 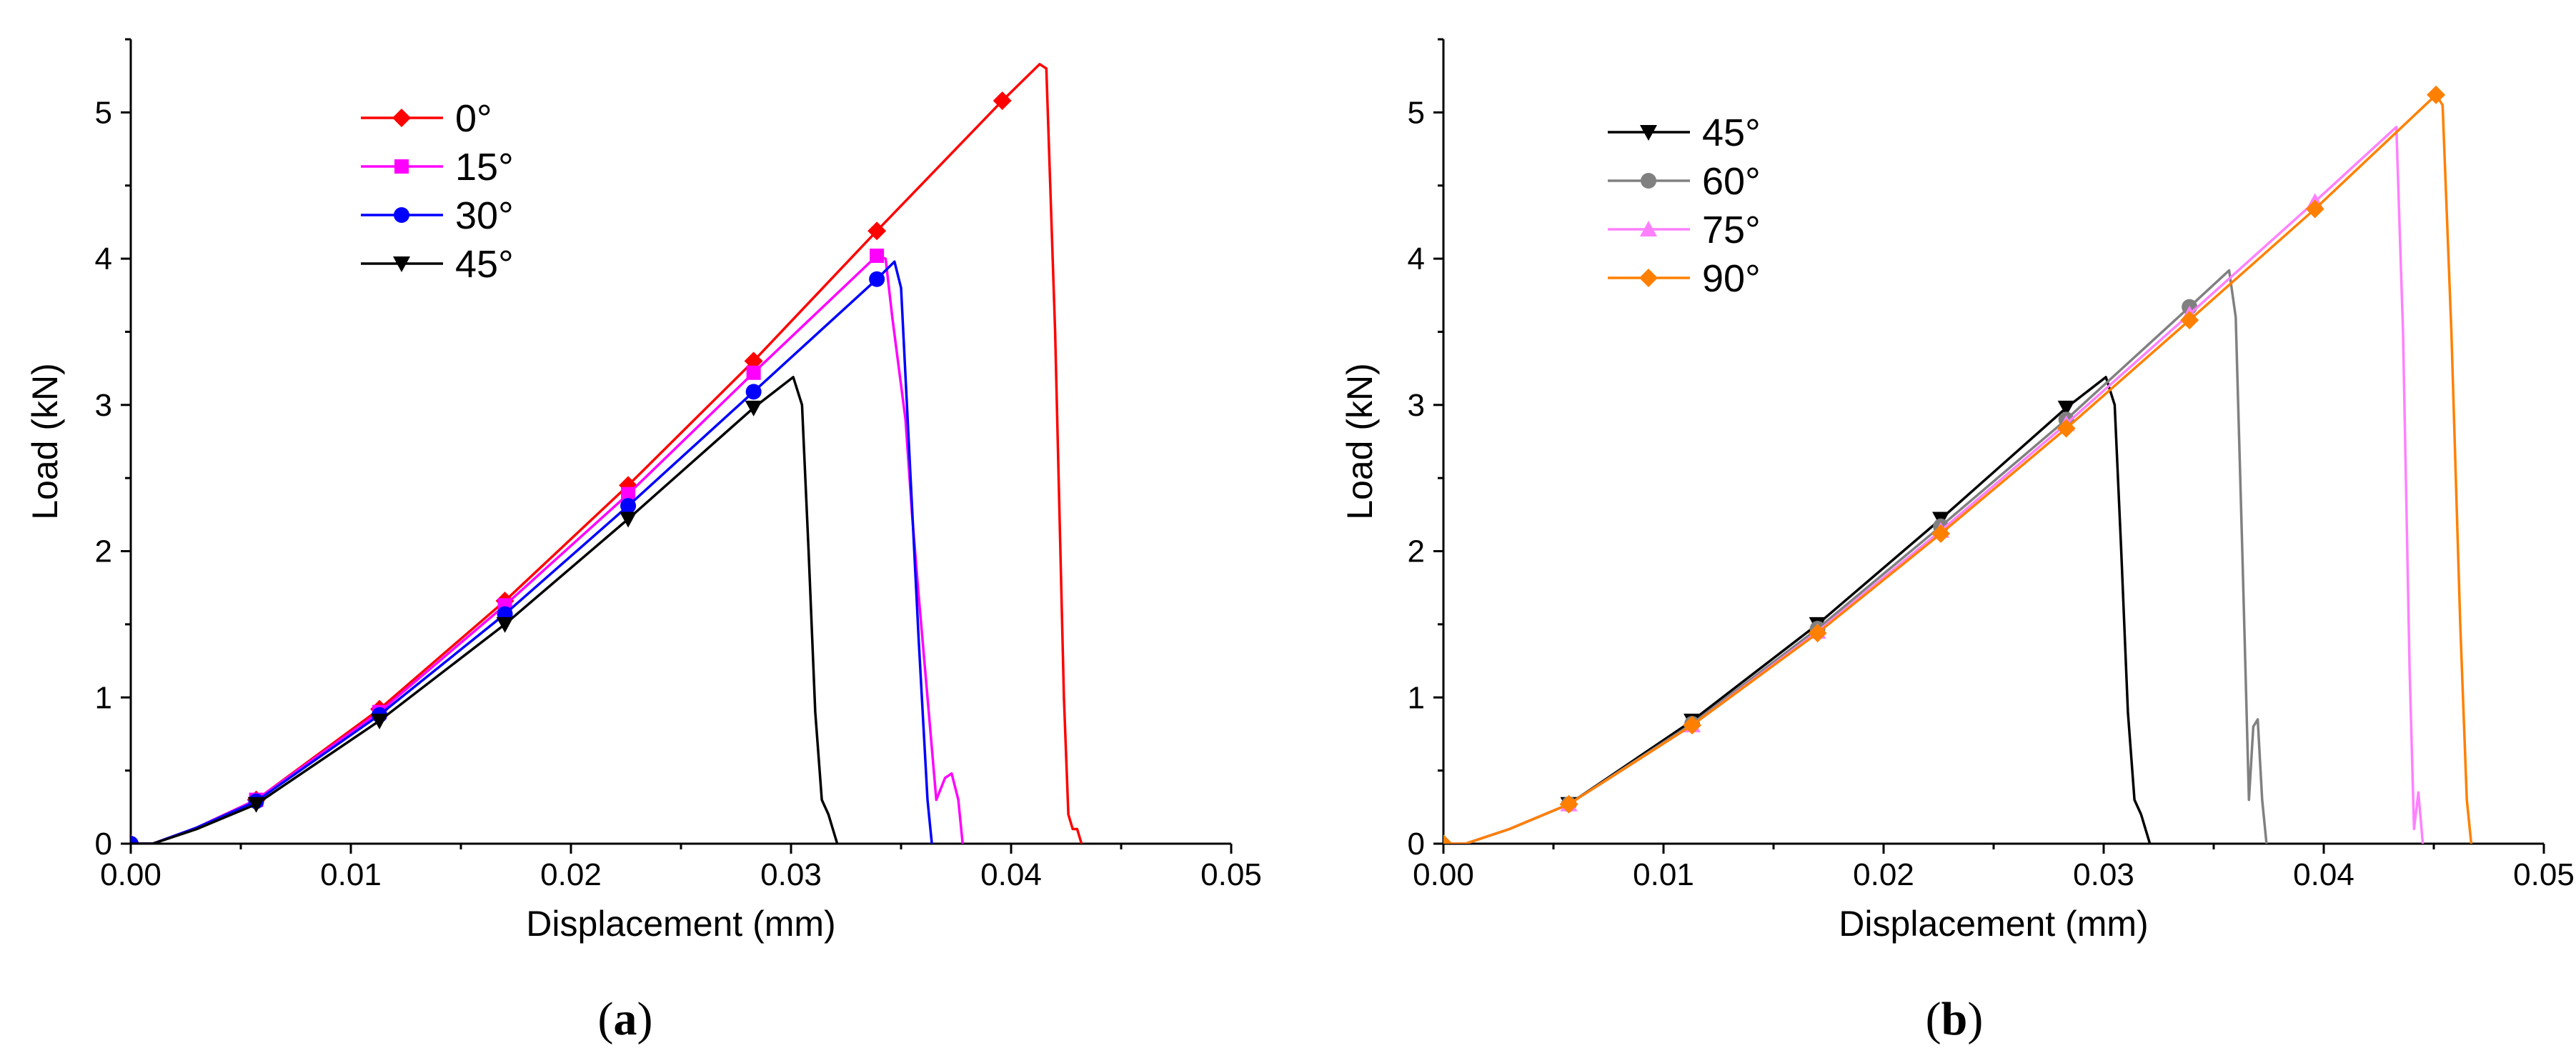 I want to click on legend-label: 90°, so click(x=1731, y=278).